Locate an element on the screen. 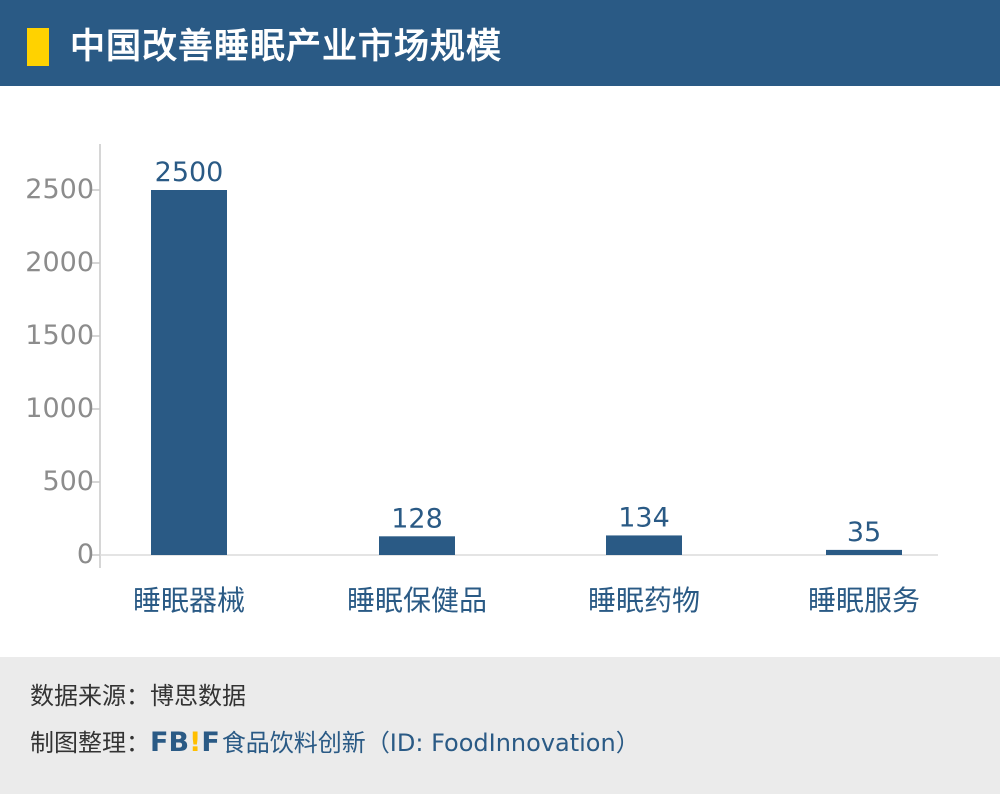  logo-text-fb: FB is located at coordinates (170, 742).